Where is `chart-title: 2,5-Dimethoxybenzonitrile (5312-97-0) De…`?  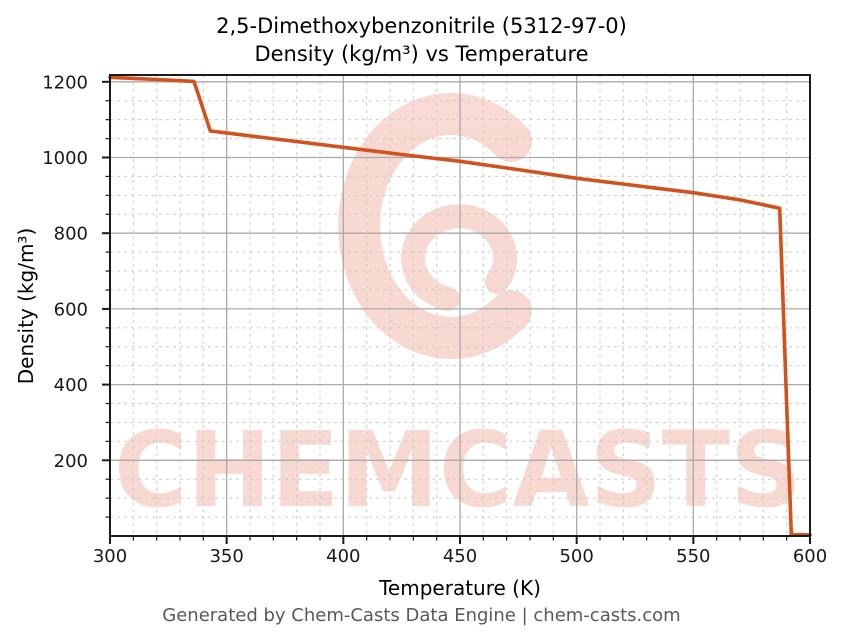
chart-title: 2,5-Dimethoxybenzonitrile (5312-97-0) De… is located at coordinates (421, 40).